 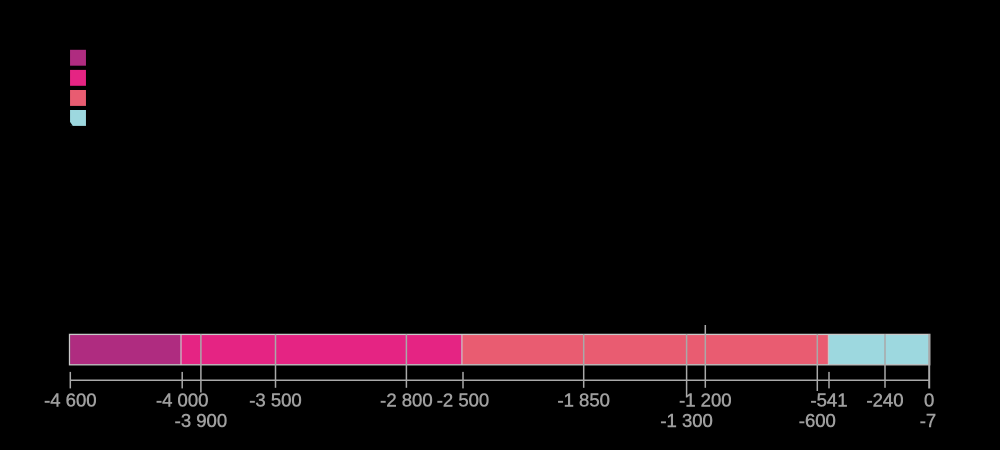 What do you see at coordinates (201, 420) in the screenshot?
I see `svg-text: -3 900` at bounding box center [201, 420].